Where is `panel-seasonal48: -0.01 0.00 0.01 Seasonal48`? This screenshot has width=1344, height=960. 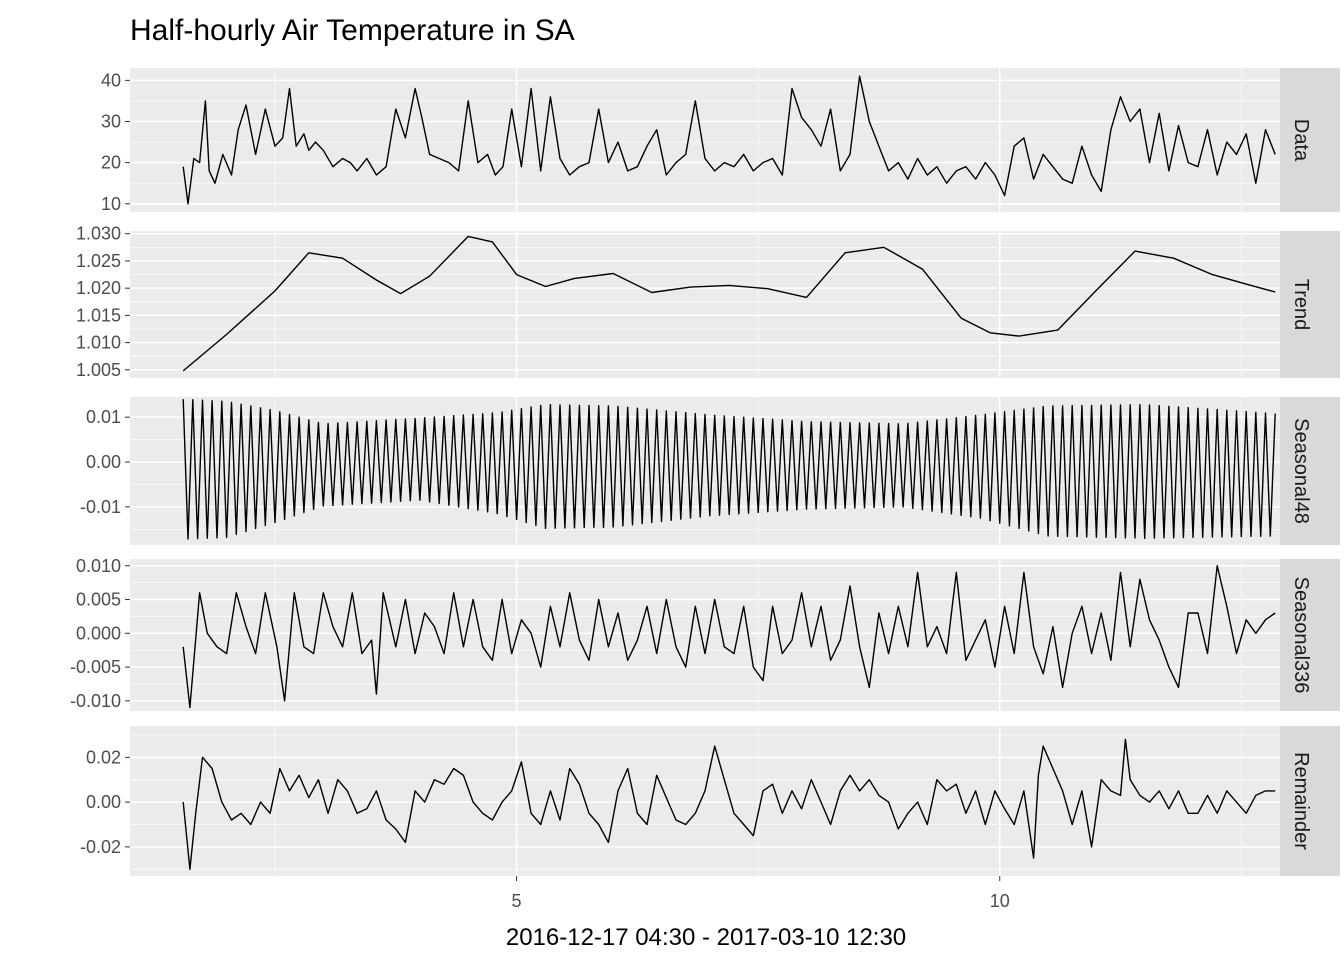
panel-seasonal48: -0.01 0.00 0.01 Seasonal48 is located at coordinates (710, 471).